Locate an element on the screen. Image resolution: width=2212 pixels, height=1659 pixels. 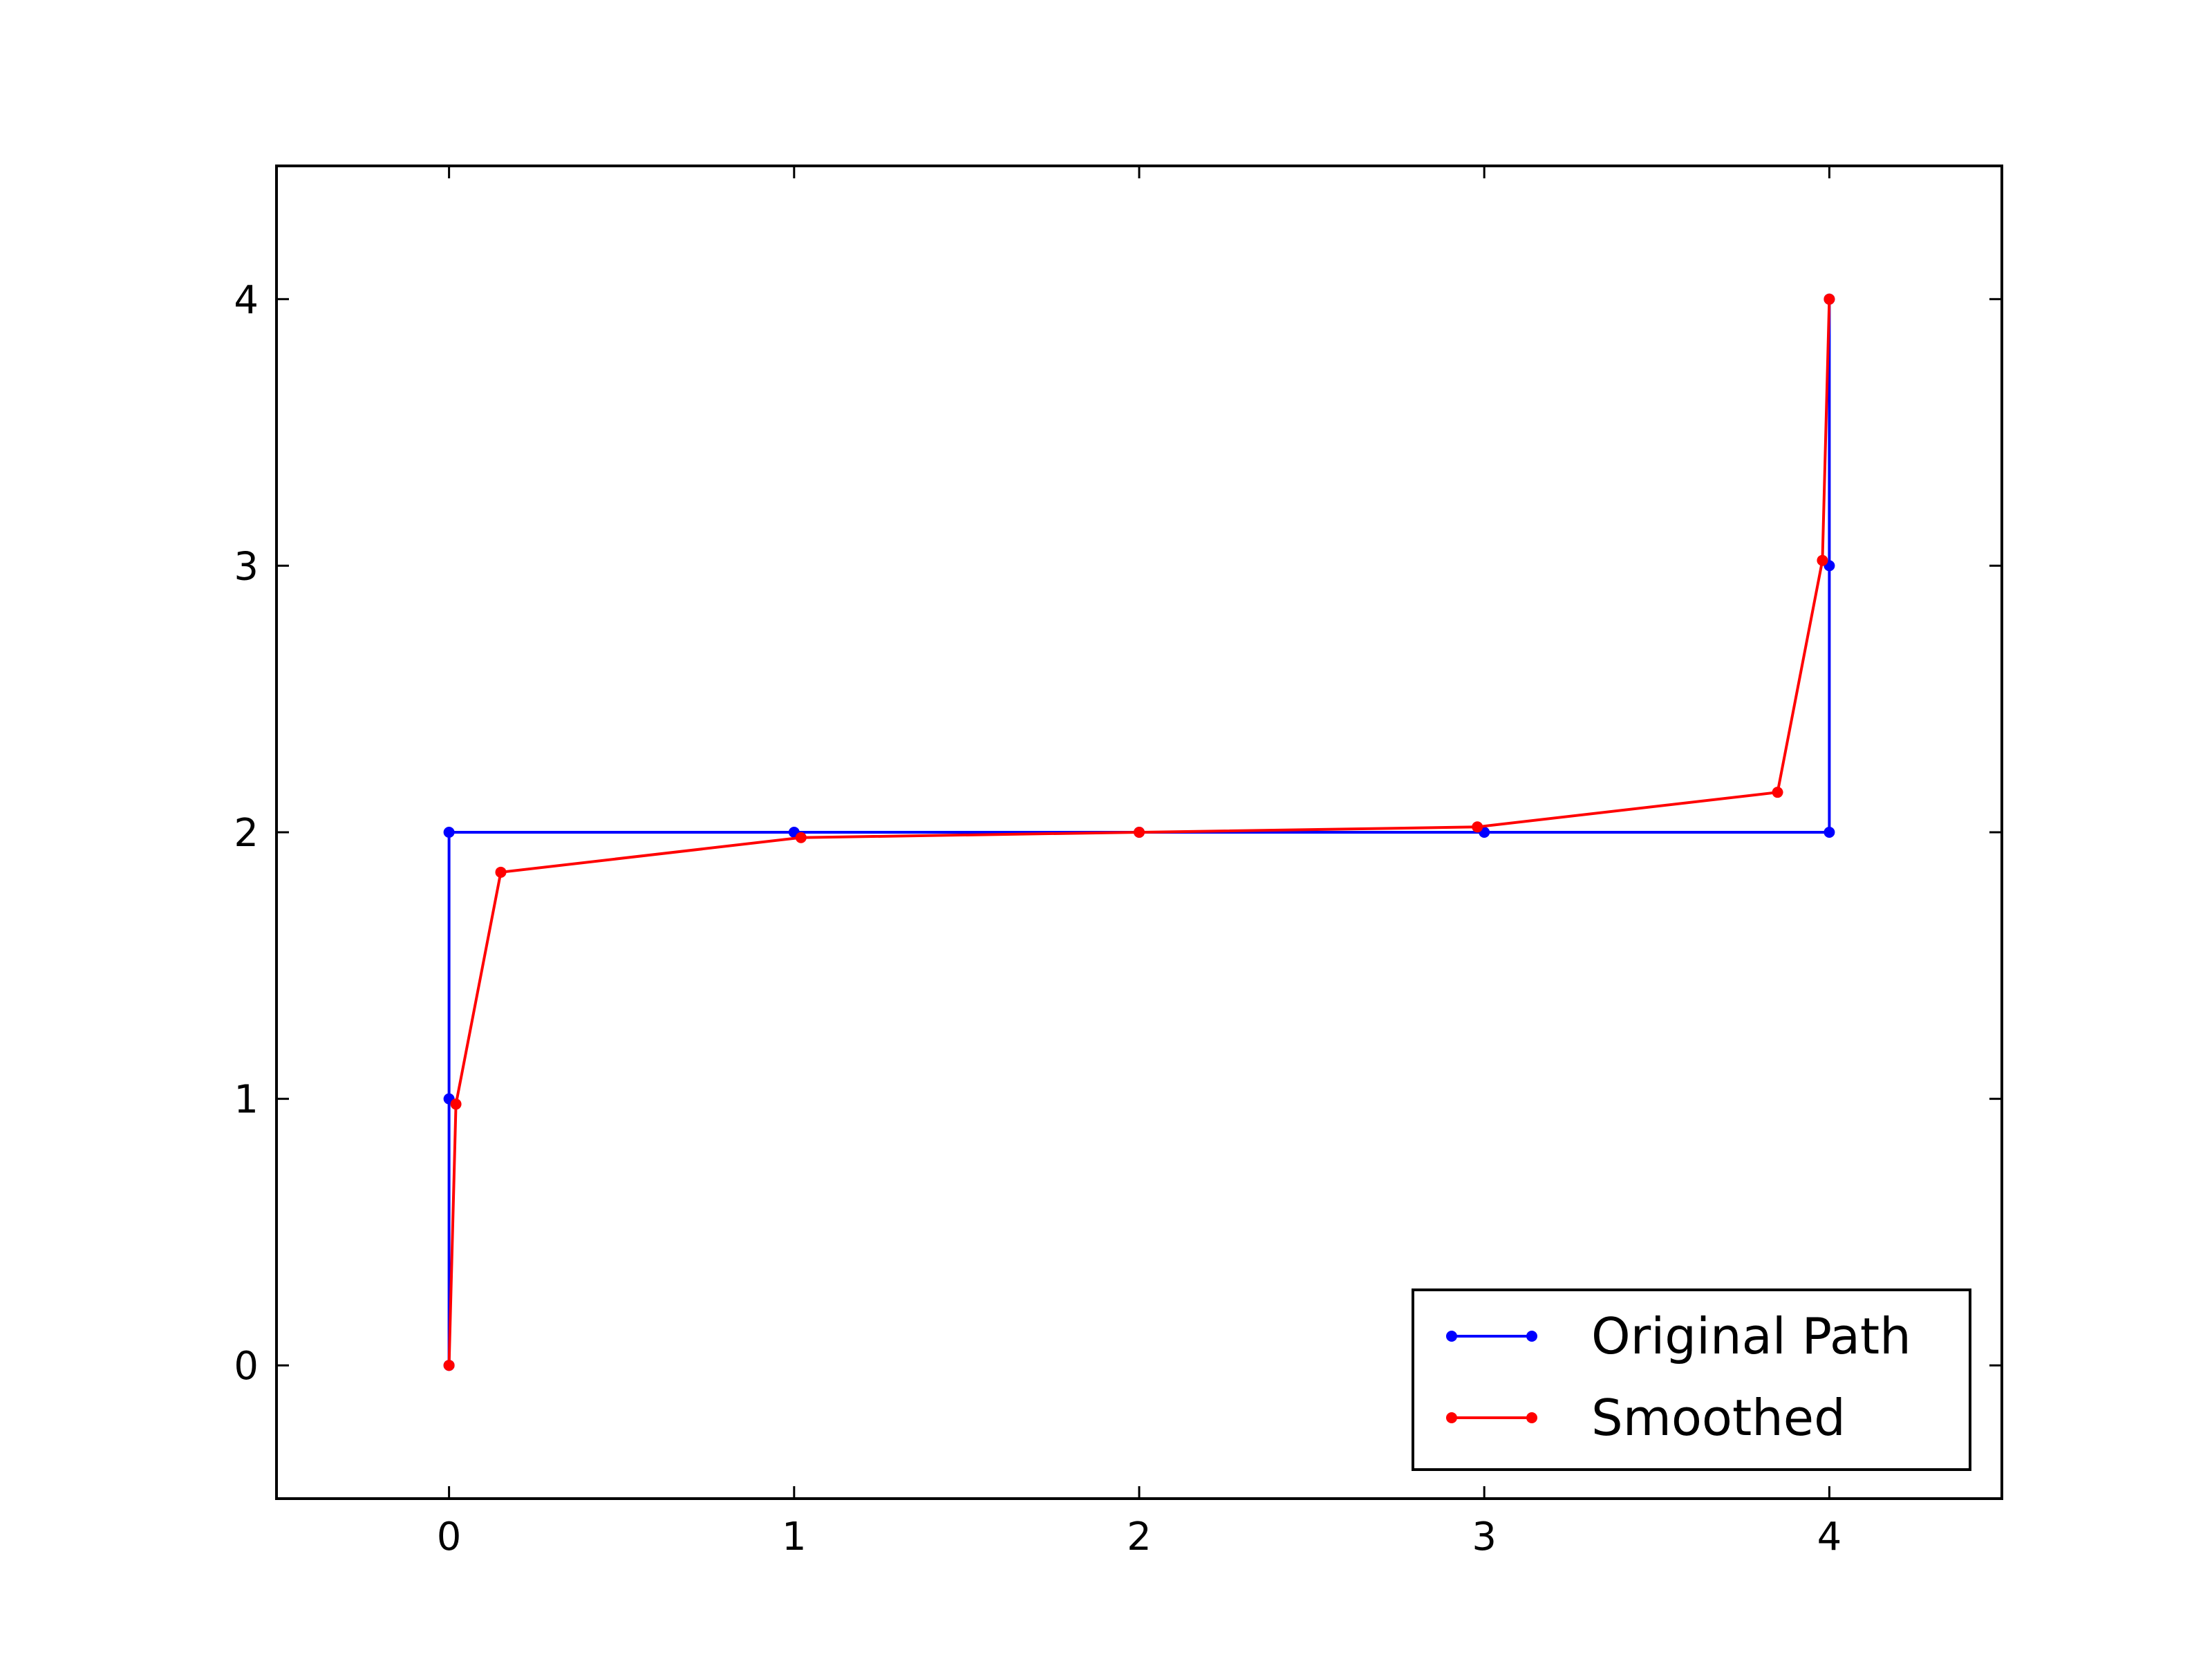
y-tick-label: 3 is located at coordinates (246, 566).